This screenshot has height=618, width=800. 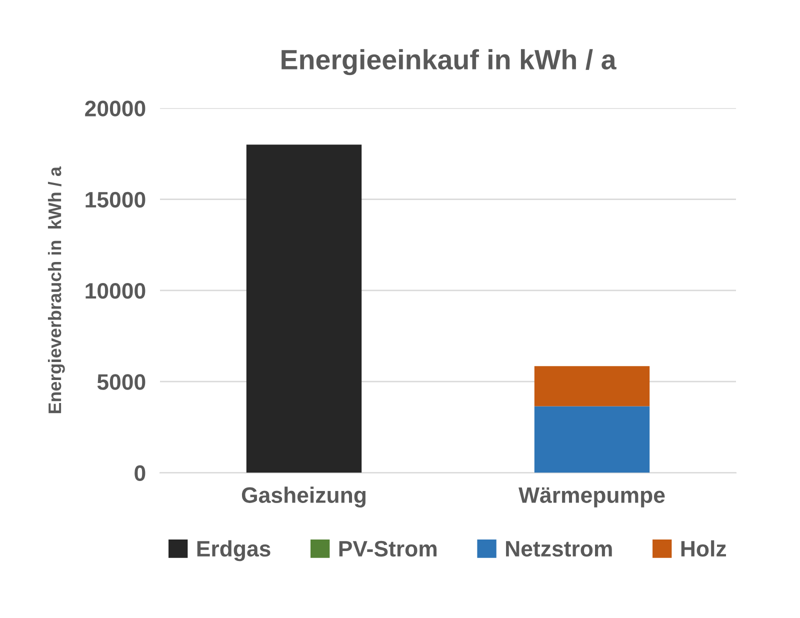 What do you see at coordinates (388, 548) in the screenshot?
I see `legend-label: PV-Strom` at bounding box center [388, 548].